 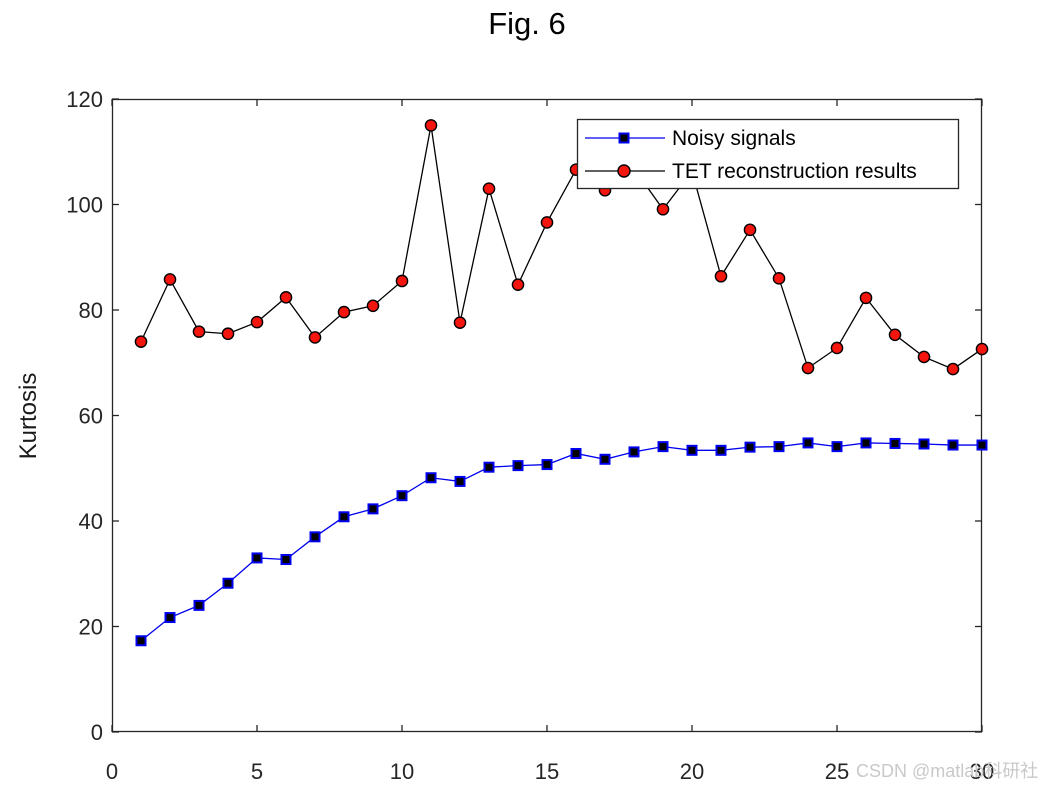 What do you see at coordinates (947, 771) in the screenshot?
I see `watermark: CSDN @matlab科研社` at bounding box center [947, 771].